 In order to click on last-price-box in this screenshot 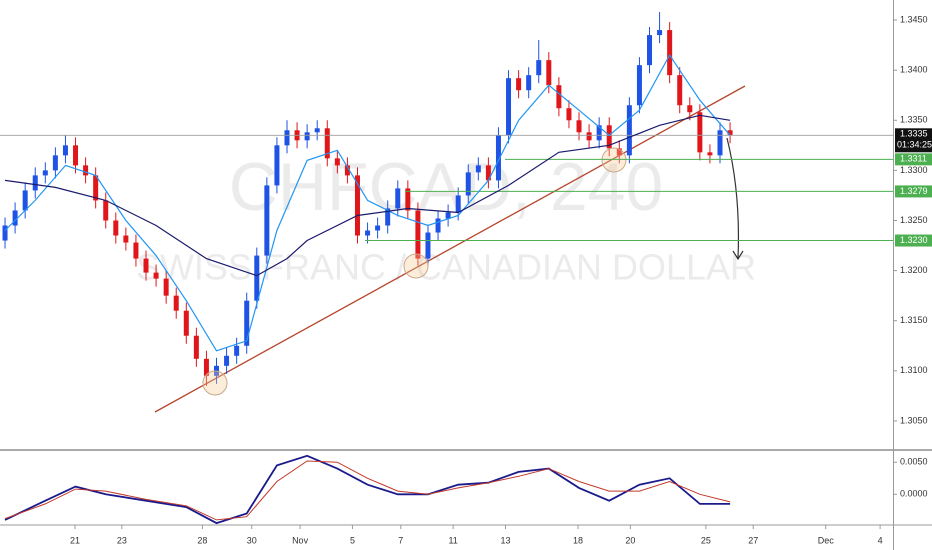, I will do `click(913, 140)`.